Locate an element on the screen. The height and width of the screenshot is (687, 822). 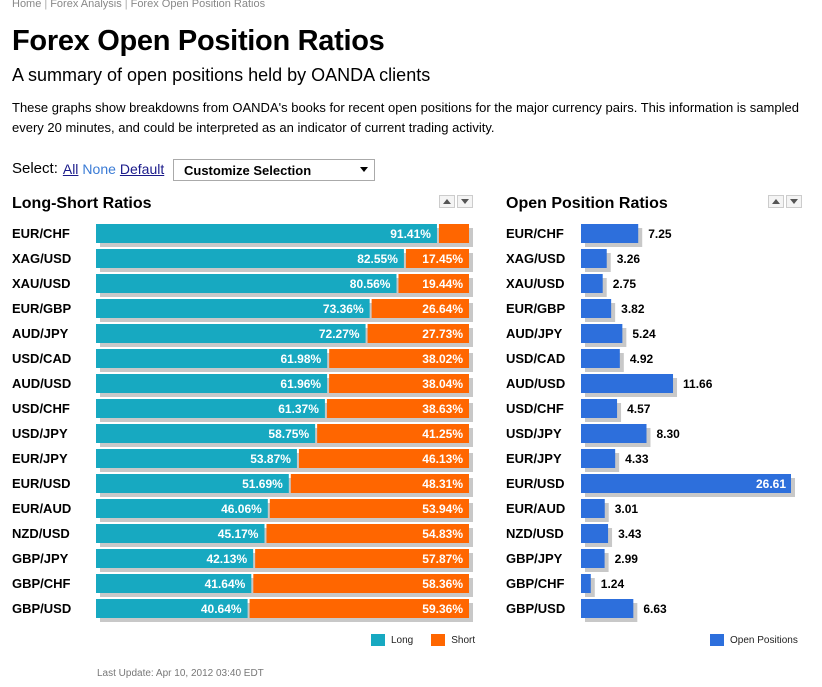
category-label: XAU/USD is located at coordinates (41, 283).